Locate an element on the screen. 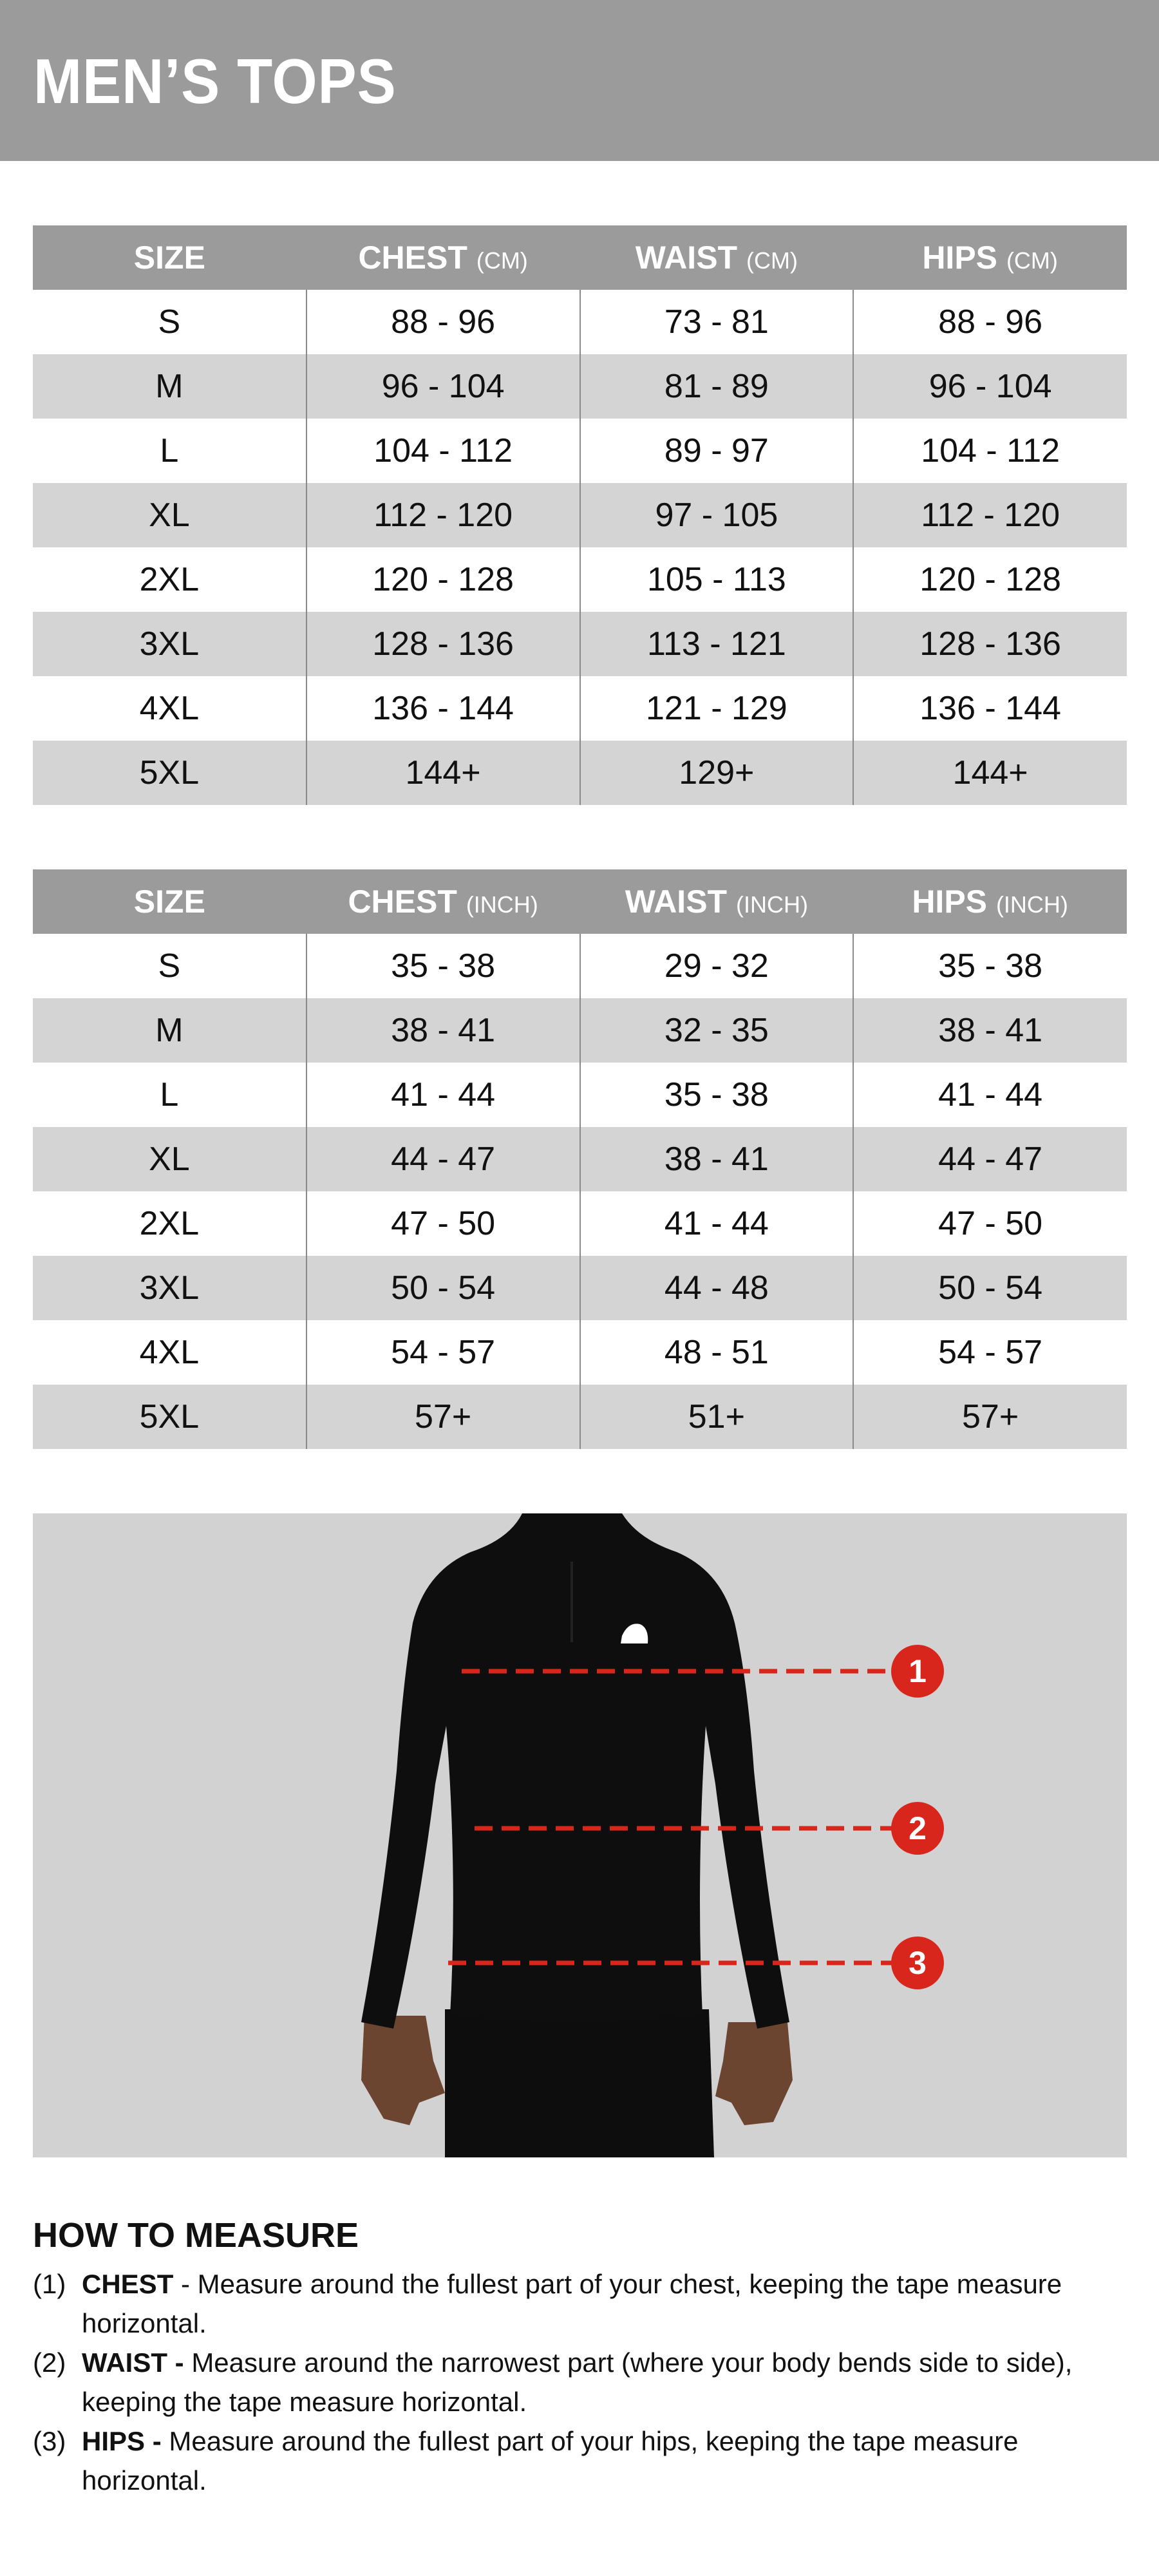  table-row: 4XL 54 - 57 48 - 51 54 - 57 is located at coordinates (580, 1352).